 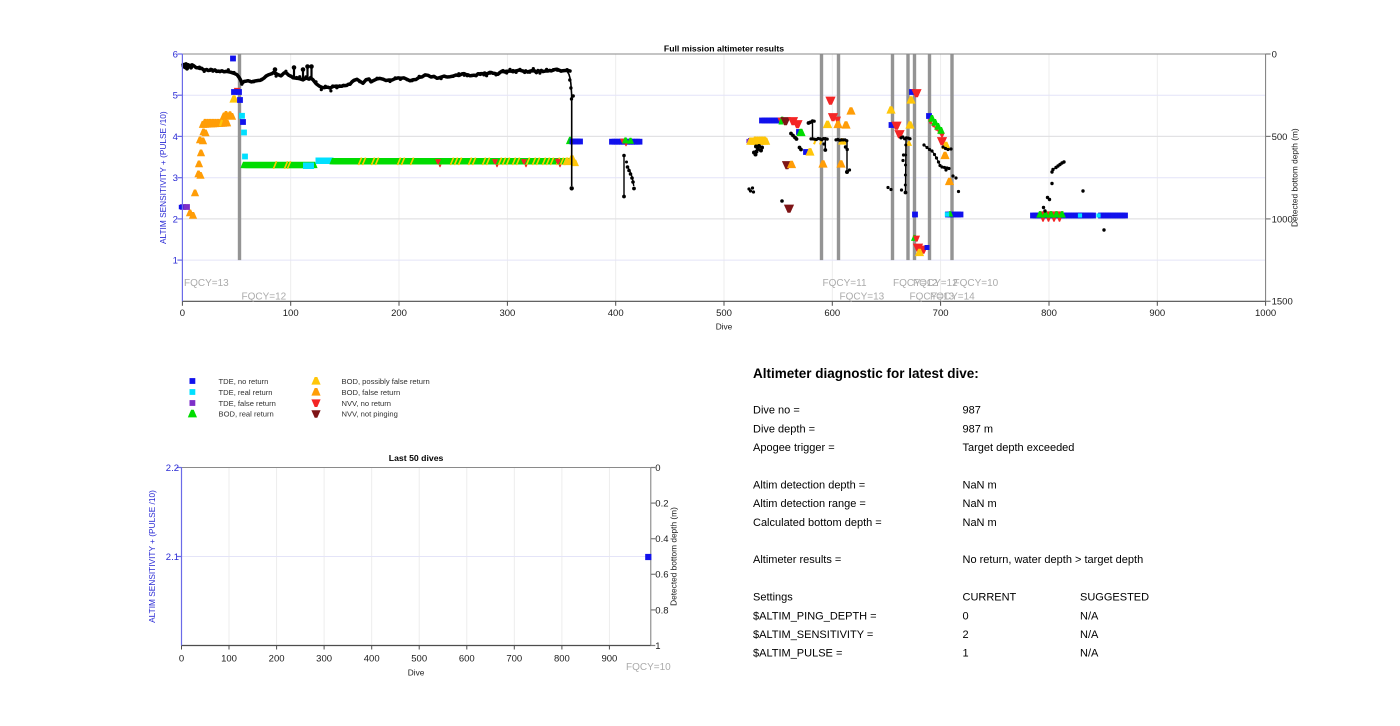 What do you see at coordinates (661, 504) in the screenshot?
I see `svg-text: 0.2` at bounding box center [661, 504].